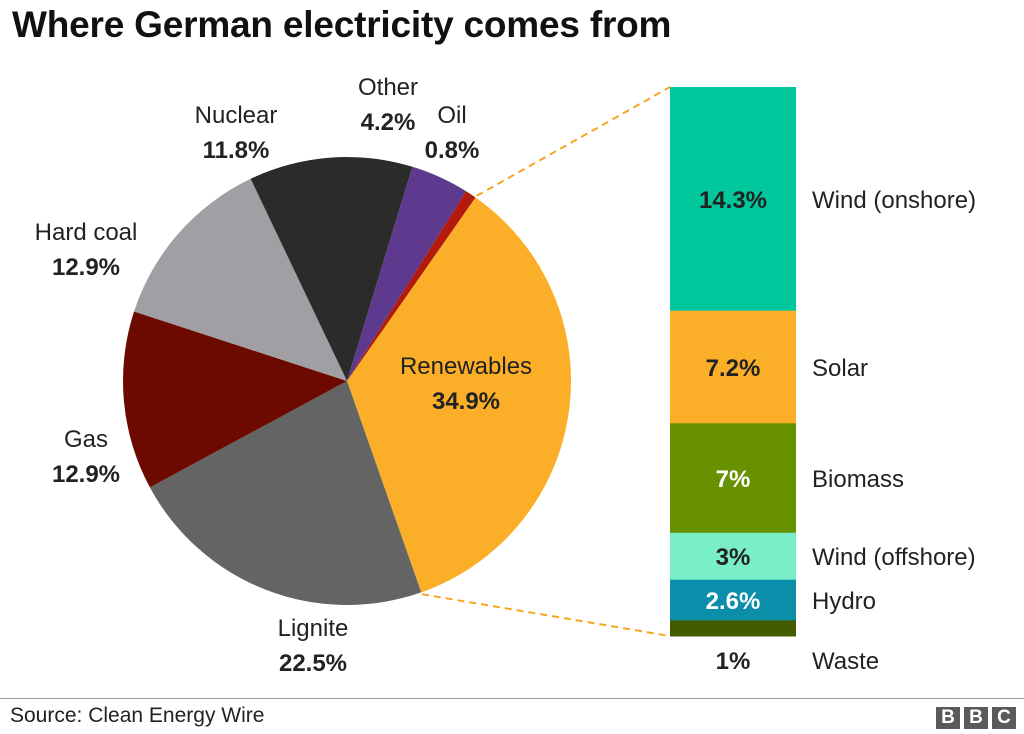  I want to click on connector-line-top, so click(573, 141).